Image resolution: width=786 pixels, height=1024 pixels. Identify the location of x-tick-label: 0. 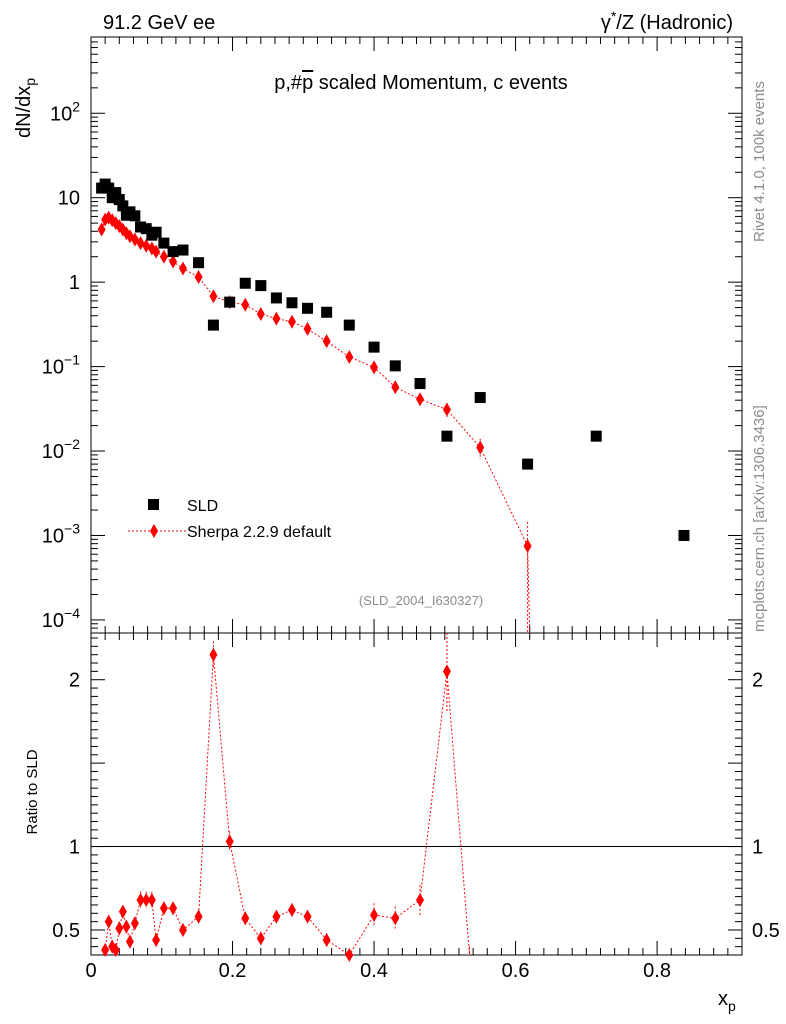
(90, 971).